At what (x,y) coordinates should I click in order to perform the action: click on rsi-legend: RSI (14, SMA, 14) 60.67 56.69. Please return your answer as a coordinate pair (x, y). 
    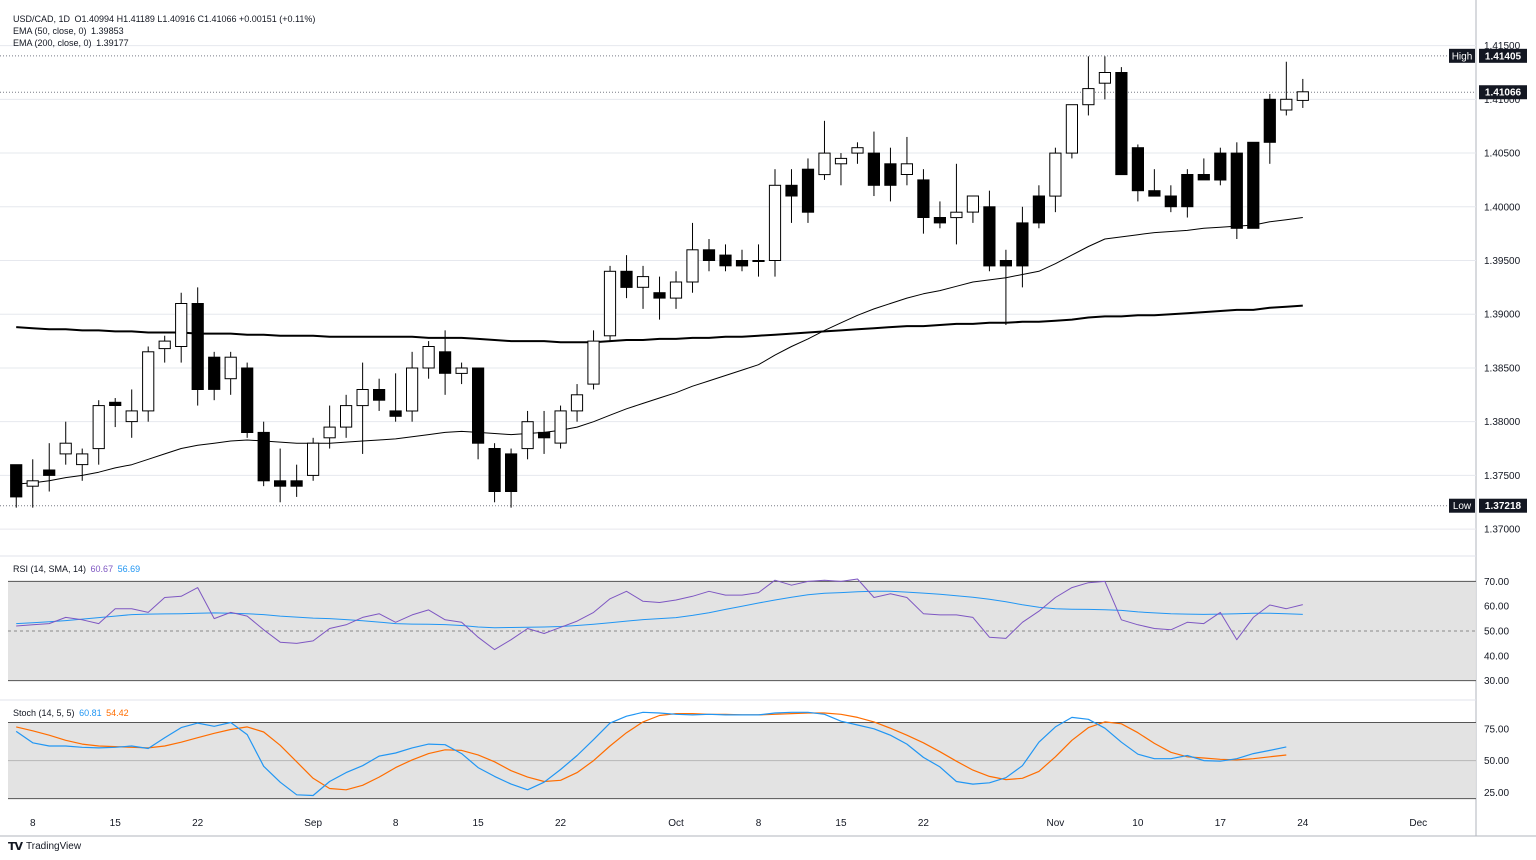
    Looking at the image, I should click on (77, 569).